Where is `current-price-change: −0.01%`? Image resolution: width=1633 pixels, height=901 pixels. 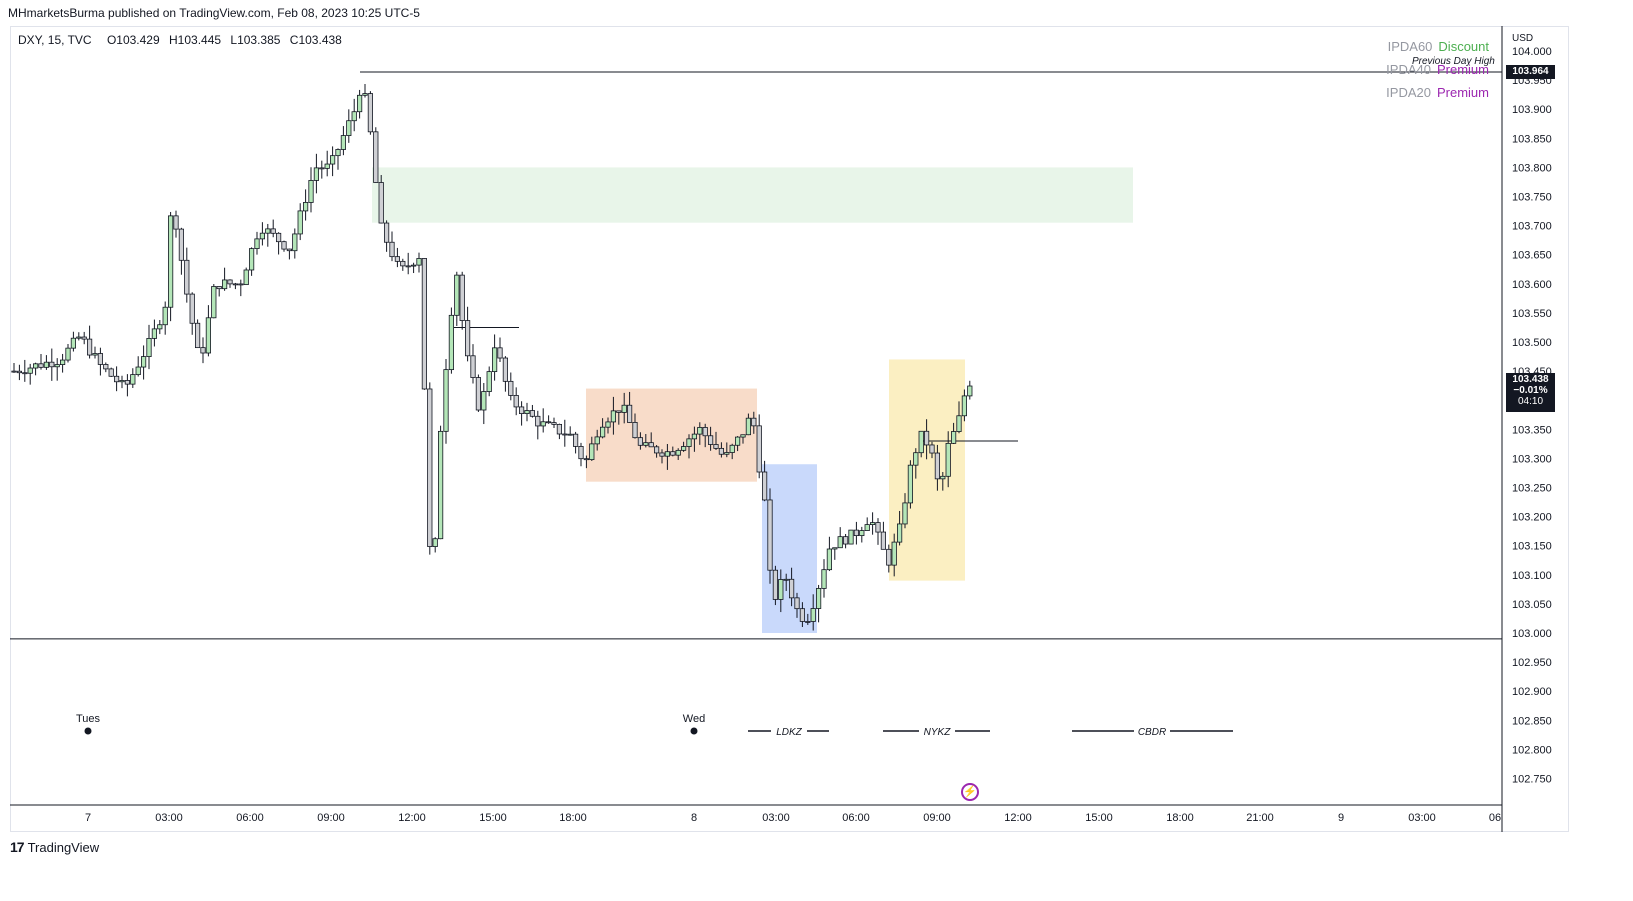
current-price-change: −0.01% is located at coordinates (1530, 390).